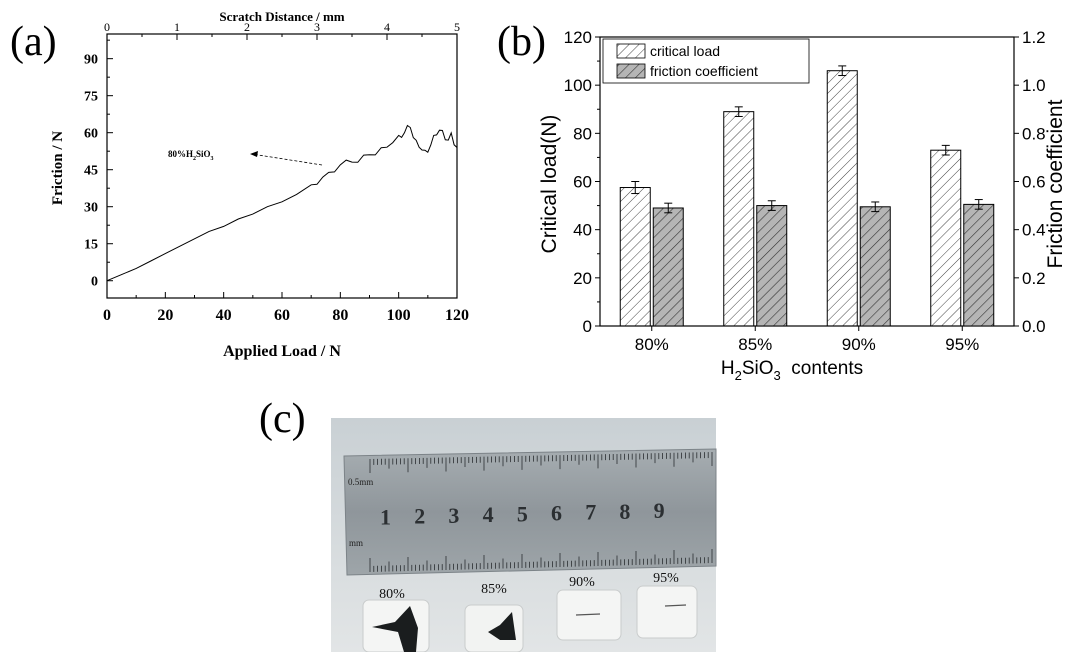 The height and width of the screenshot is (652, 1069). Describe the element at coordinates (541, 512) in the screenshot. I see `ruler-ticks` at that location.